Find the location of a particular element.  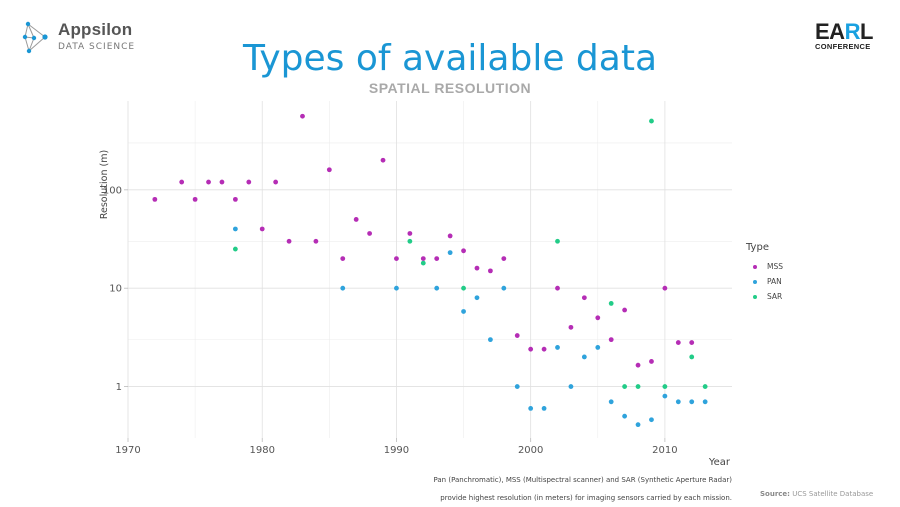

y-tick-label: 1 is located at coordinates (119, 387).